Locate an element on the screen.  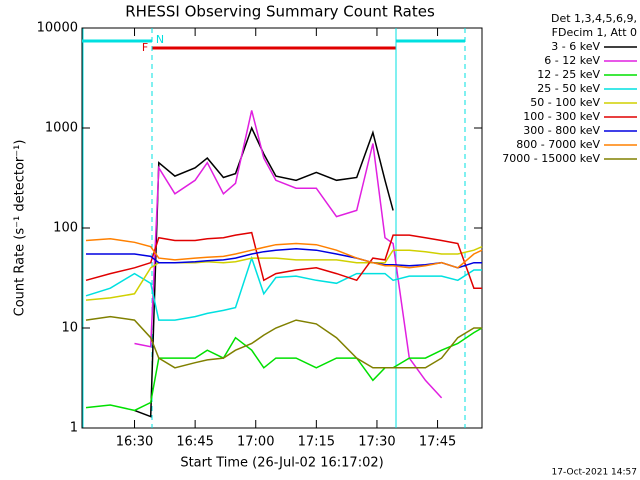
legend-label: 12 - 25 keV is located at coordinates (568, 74).